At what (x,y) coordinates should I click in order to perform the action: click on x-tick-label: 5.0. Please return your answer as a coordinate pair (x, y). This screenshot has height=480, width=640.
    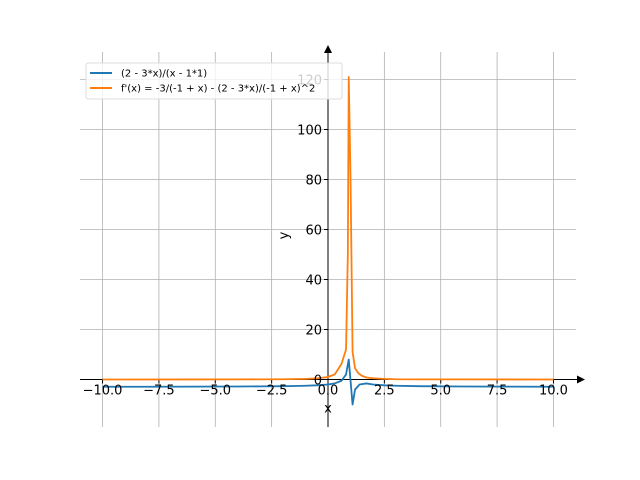
    Looking at the image, I should click on (440, 391).